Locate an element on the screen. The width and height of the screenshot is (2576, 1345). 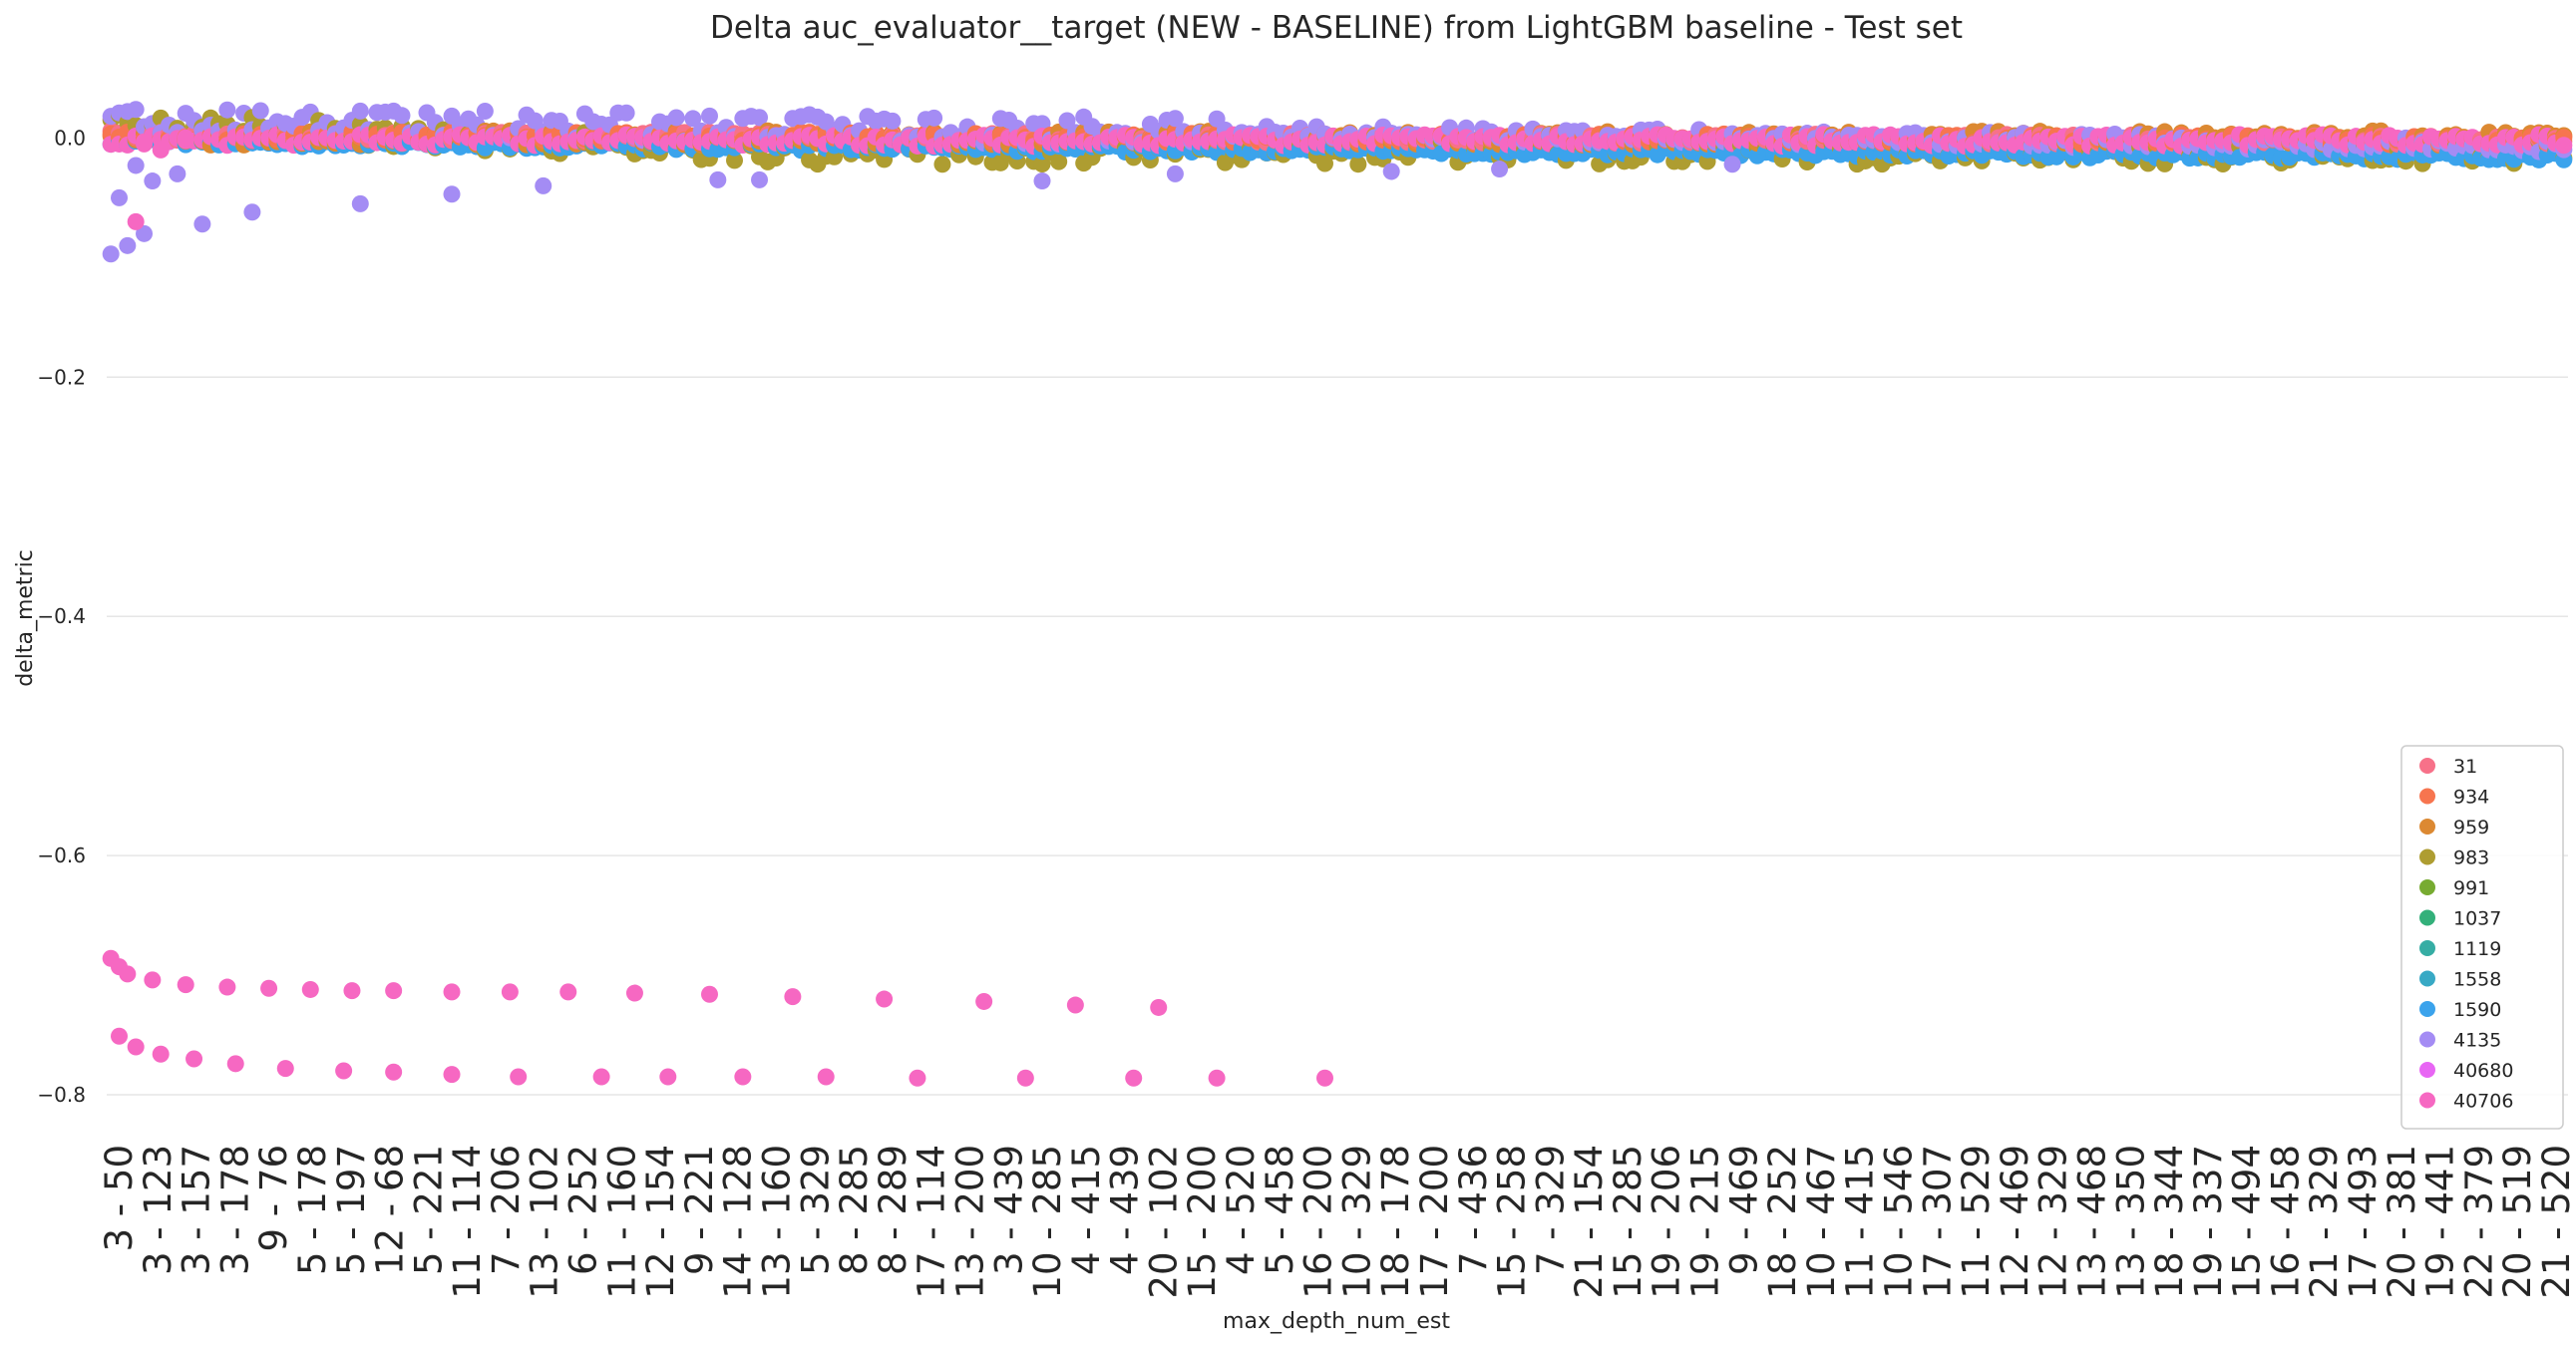
x-tick-label: 15 - 285 is located at coordinates (1628, 1222).